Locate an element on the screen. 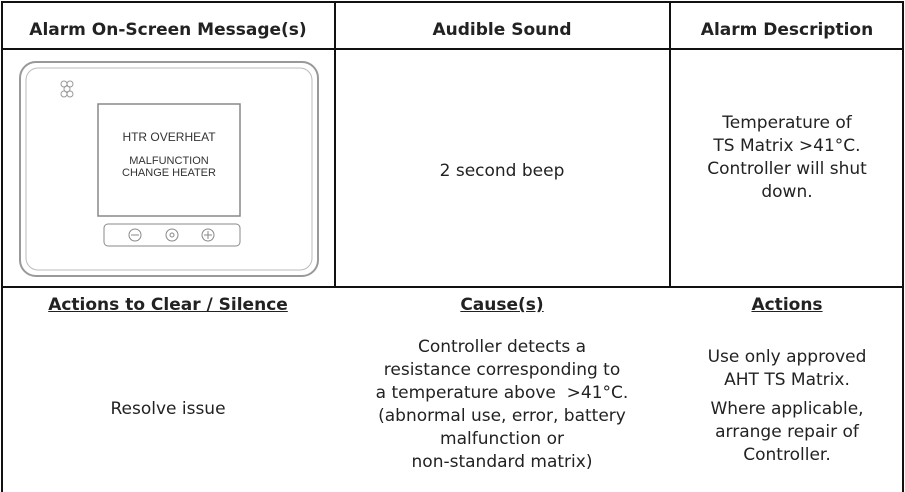 The image size is (905, 492). cause-line: (abnormal use, error, battery is located at coordinates (502, 416).